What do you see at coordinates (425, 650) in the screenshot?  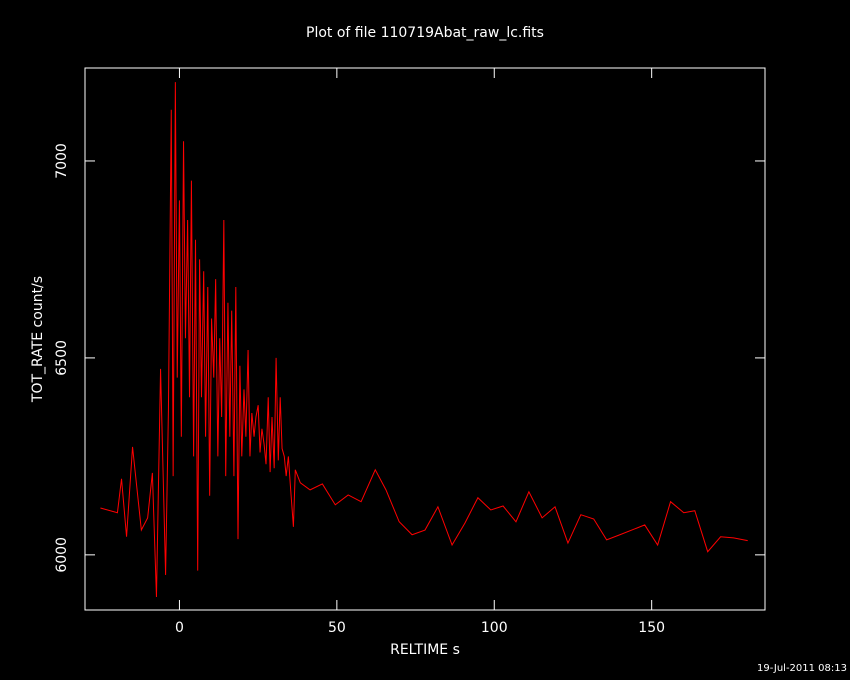 I see `x-axis-label: RELTIME s` at bounding box center [425, 650].